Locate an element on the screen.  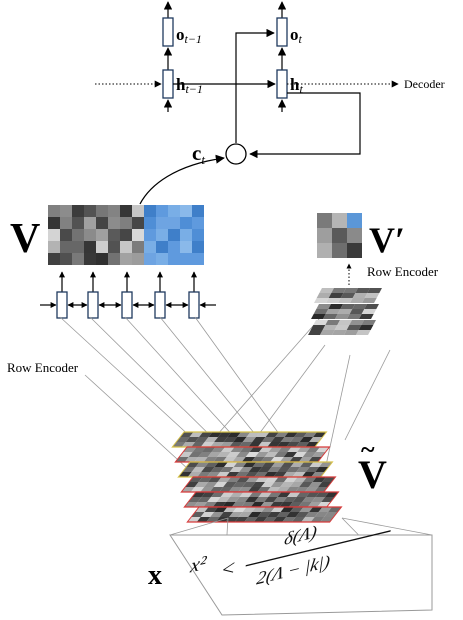
pooled-layer is located at coordinates (348, 295).